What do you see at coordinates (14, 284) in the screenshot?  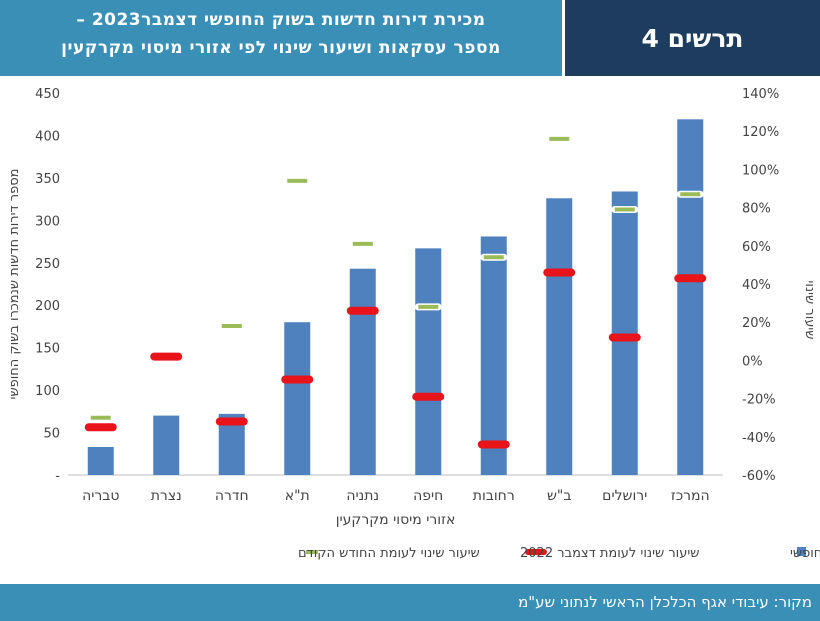 I see `left-y-axis-title: מספר דירות חדשות שנמכרו בשוק החופשי` at bounding box center [14, 284].